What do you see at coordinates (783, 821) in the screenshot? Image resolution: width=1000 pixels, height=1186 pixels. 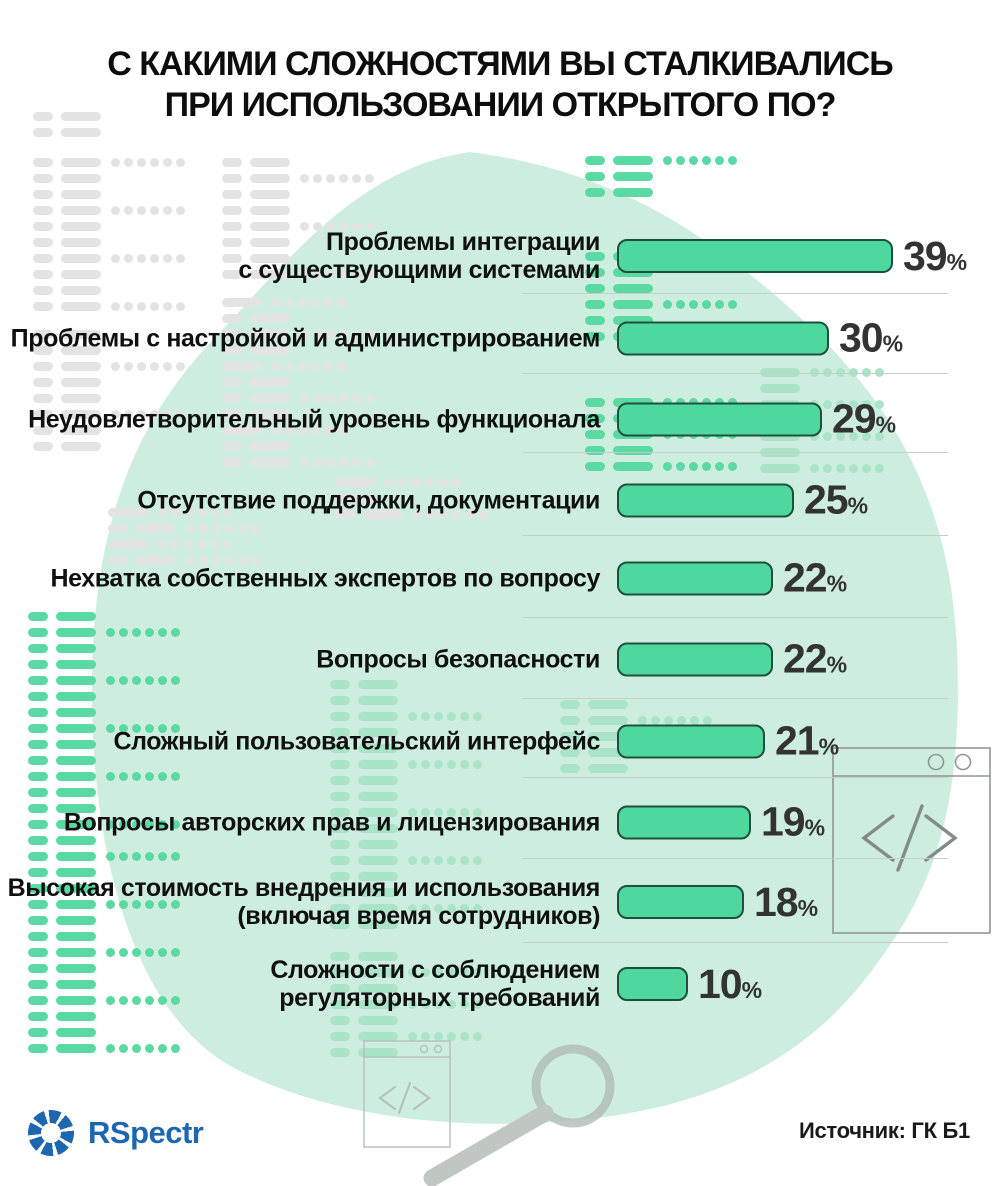 I see `bar-value-number: 19` at bounding box center [783, 821].